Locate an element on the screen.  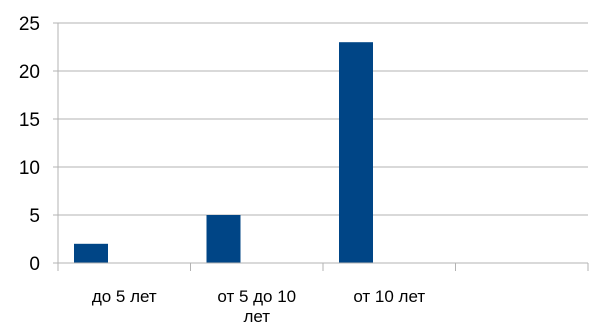
y-tick-label: 5 is located at coordinates (34, 216).